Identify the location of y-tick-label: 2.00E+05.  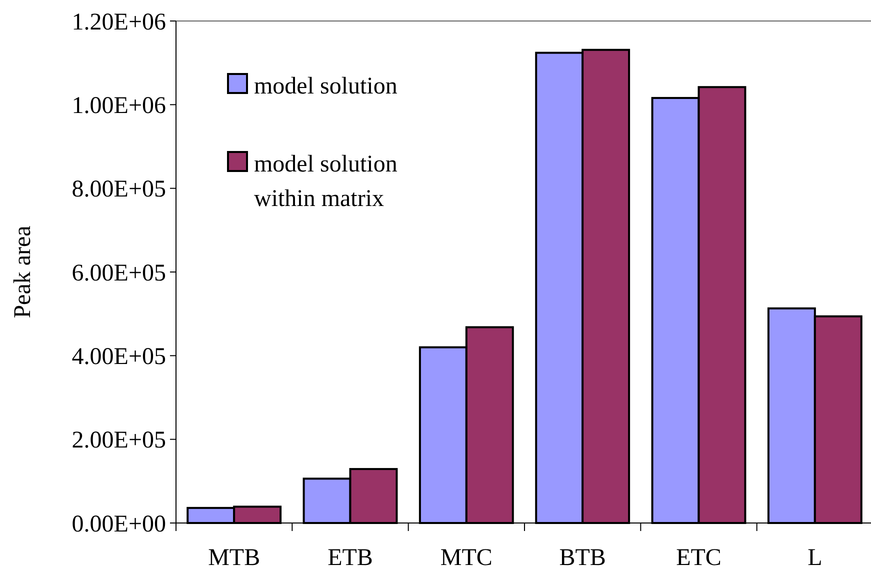
(119, 441).